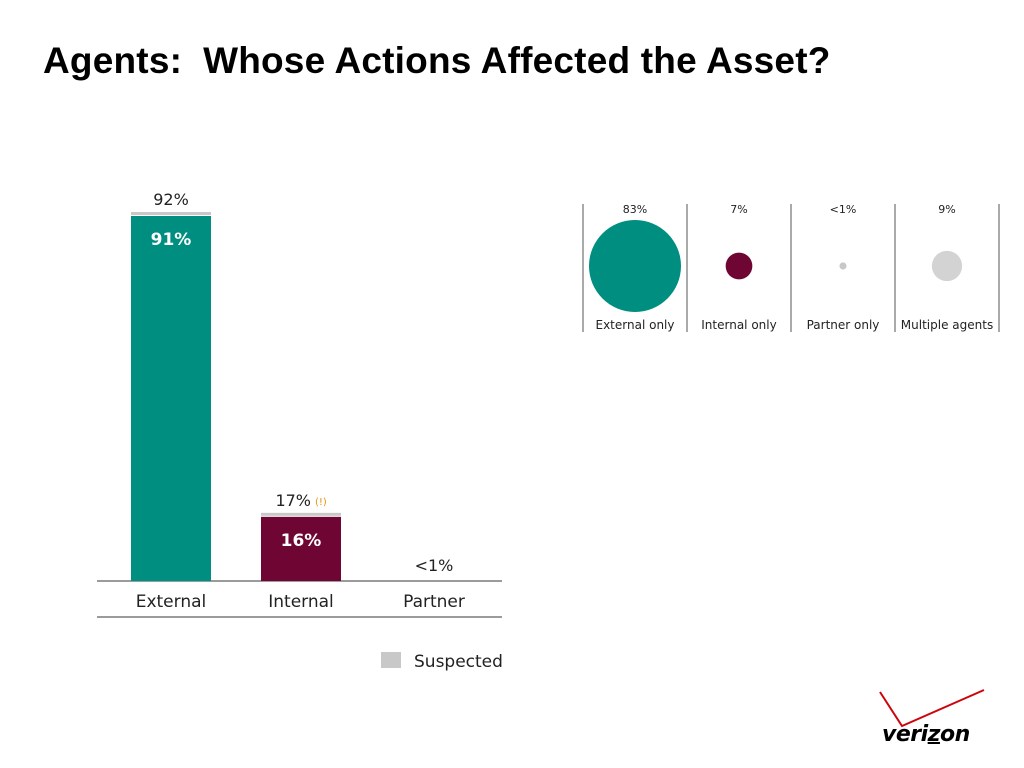 The width and height of the screenshot is (1024, 768). I want to click on bar-value-label: 16%, so click(301, 541).